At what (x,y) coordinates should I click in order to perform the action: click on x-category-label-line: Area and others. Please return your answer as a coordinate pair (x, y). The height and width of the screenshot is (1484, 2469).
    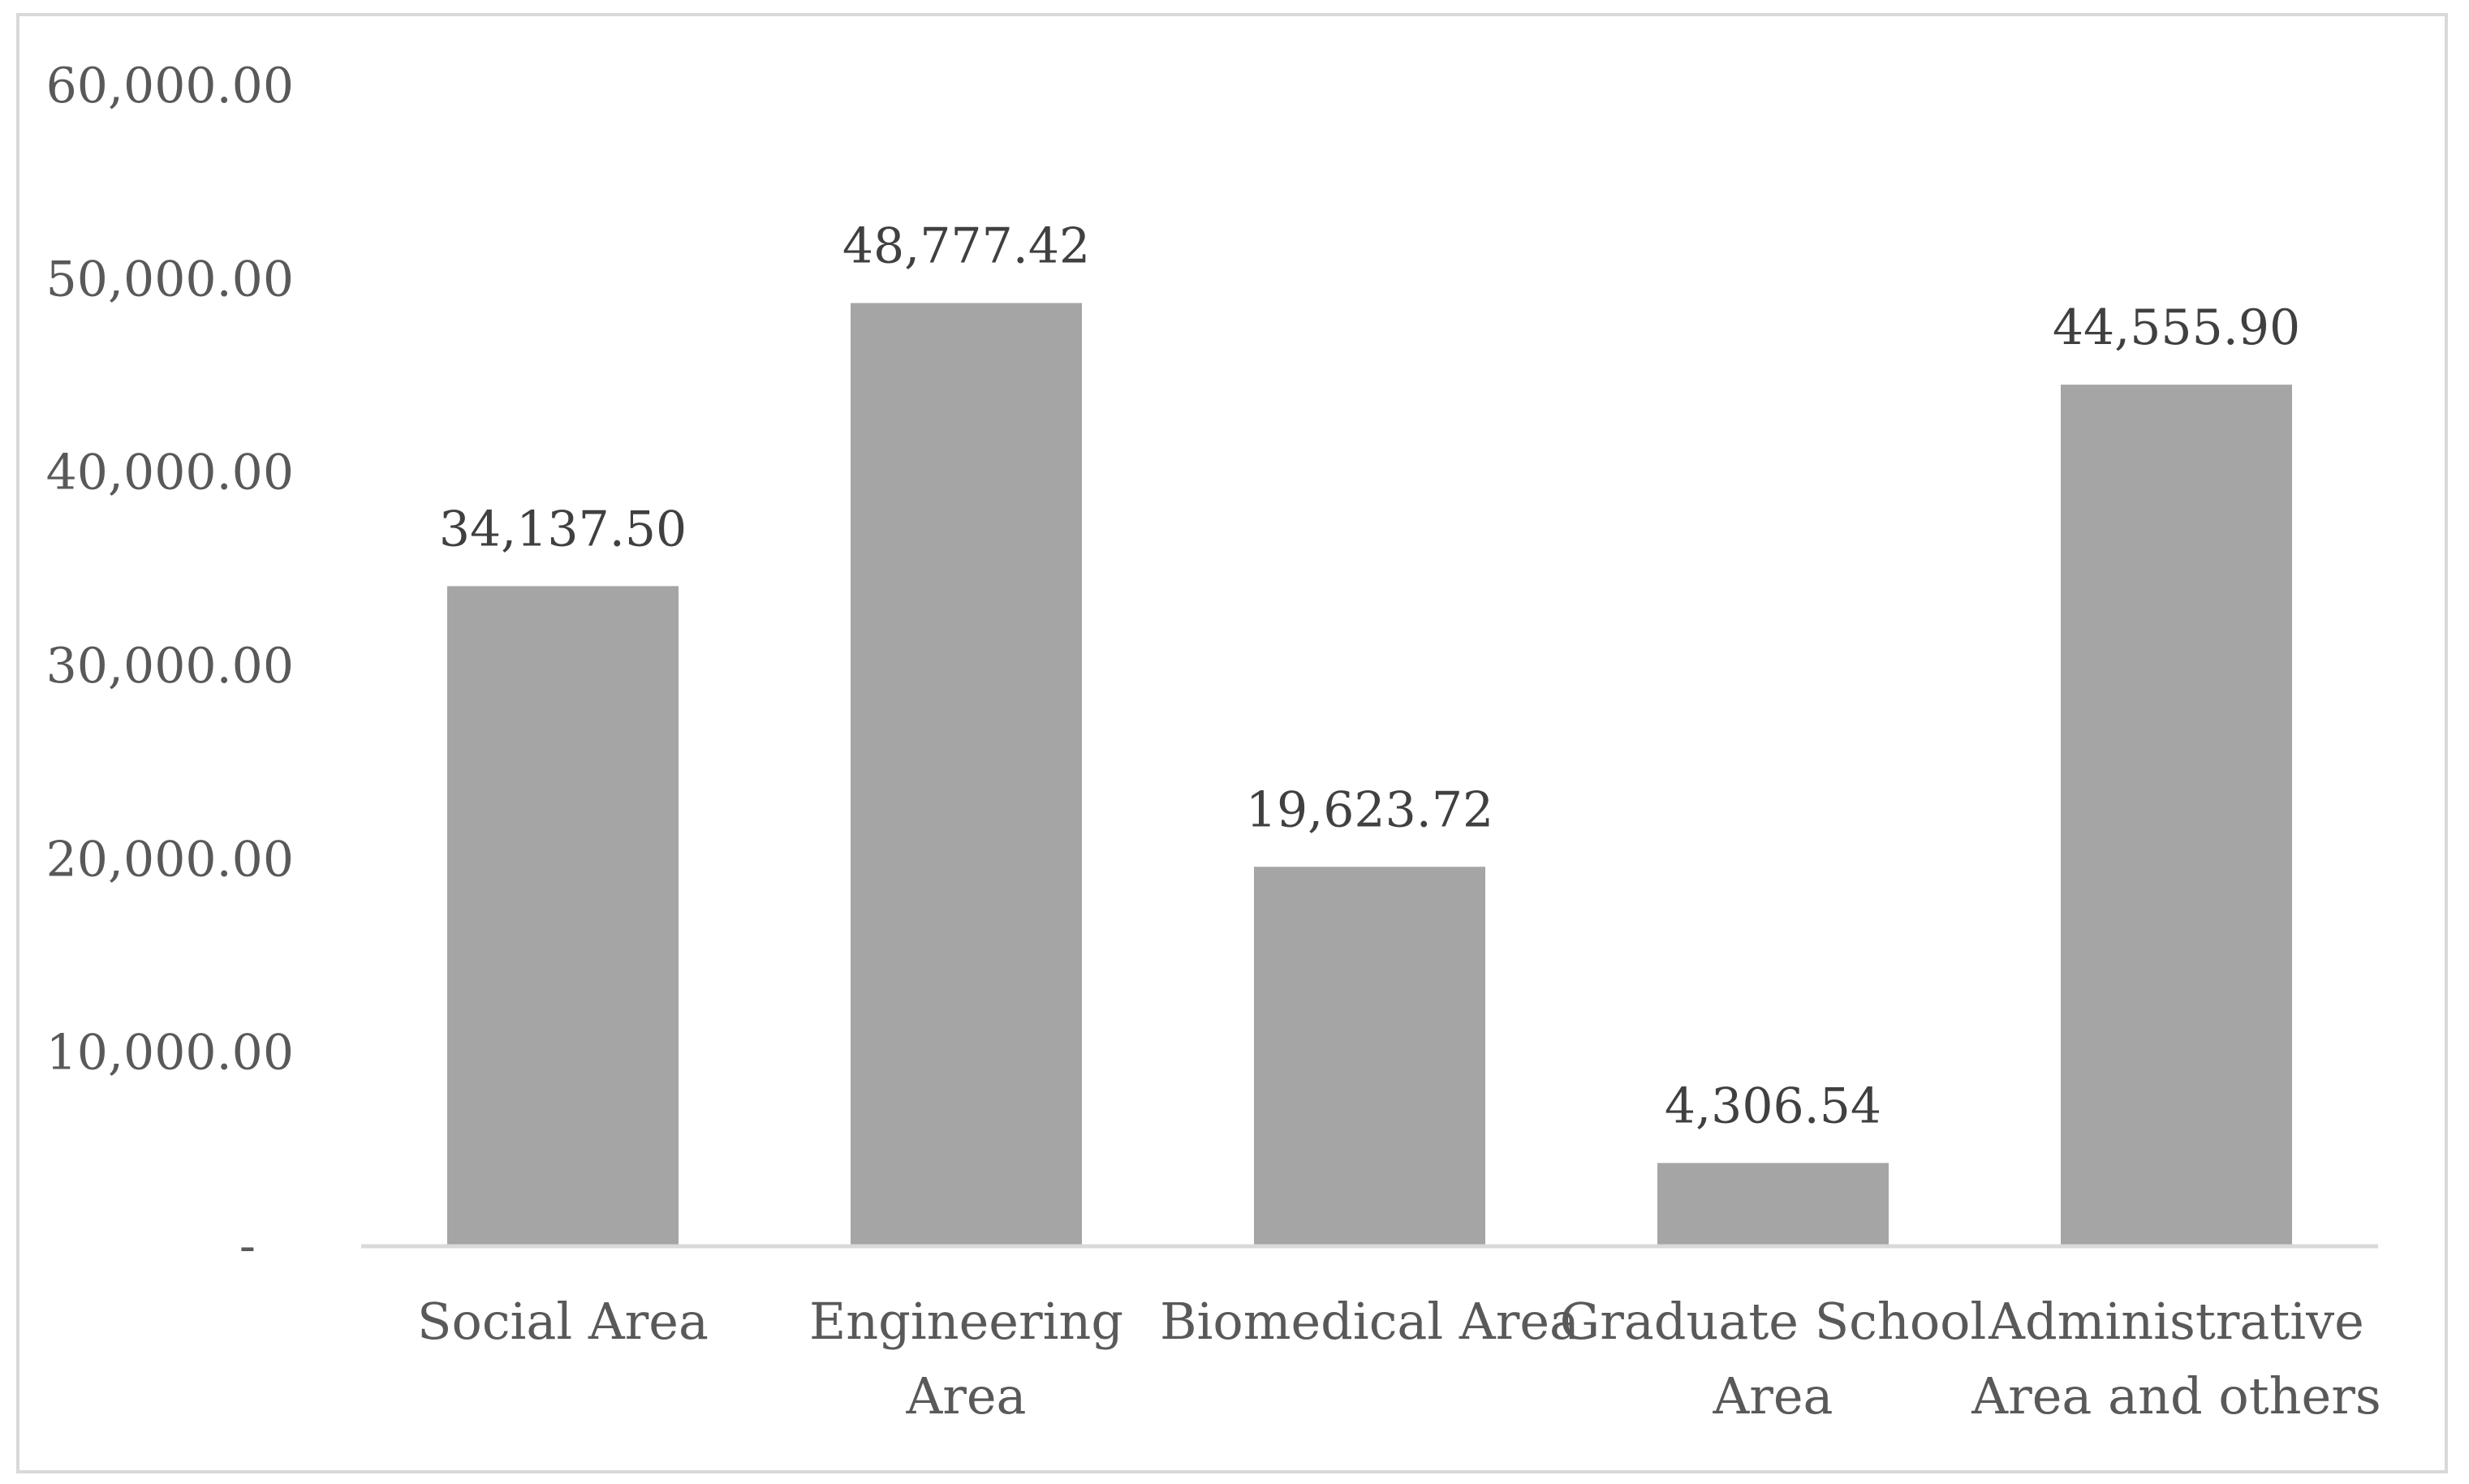
    Looking at the image, I should click on (2176, 1396).